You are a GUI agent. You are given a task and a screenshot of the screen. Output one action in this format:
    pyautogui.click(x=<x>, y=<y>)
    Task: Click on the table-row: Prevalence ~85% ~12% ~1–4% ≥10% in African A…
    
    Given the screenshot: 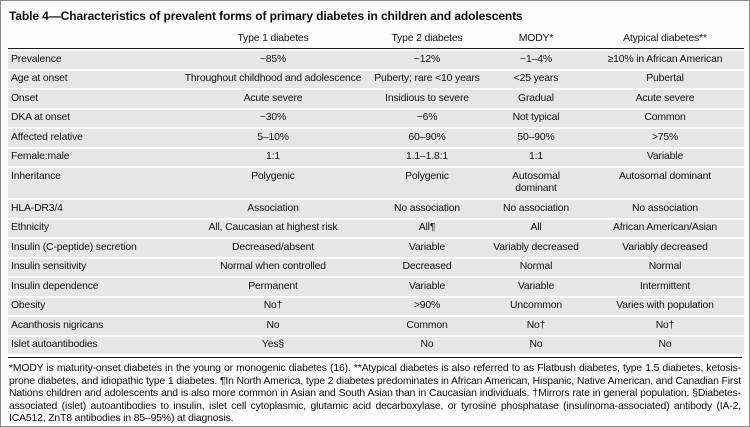 What is the action you would take?
    pyautogui.click(x=376, y=60)
    